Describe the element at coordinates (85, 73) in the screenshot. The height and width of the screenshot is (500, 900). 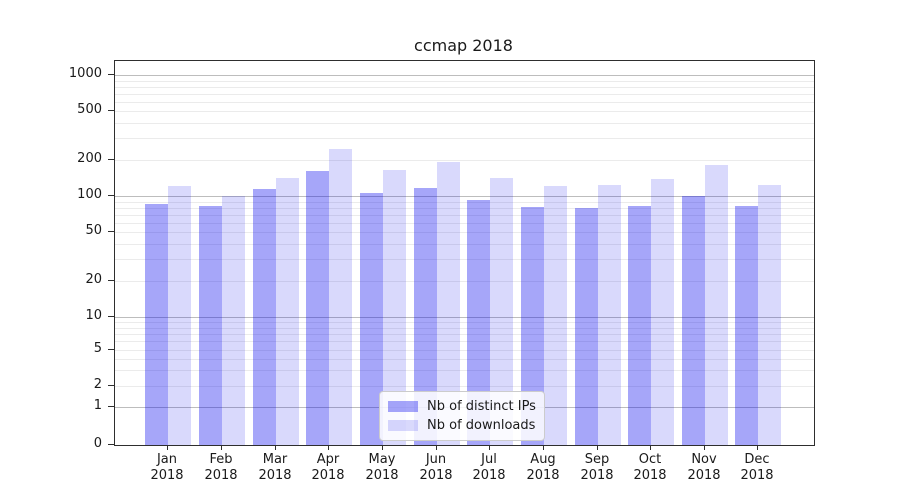
I see `y-tick-label: 1000` at that location.